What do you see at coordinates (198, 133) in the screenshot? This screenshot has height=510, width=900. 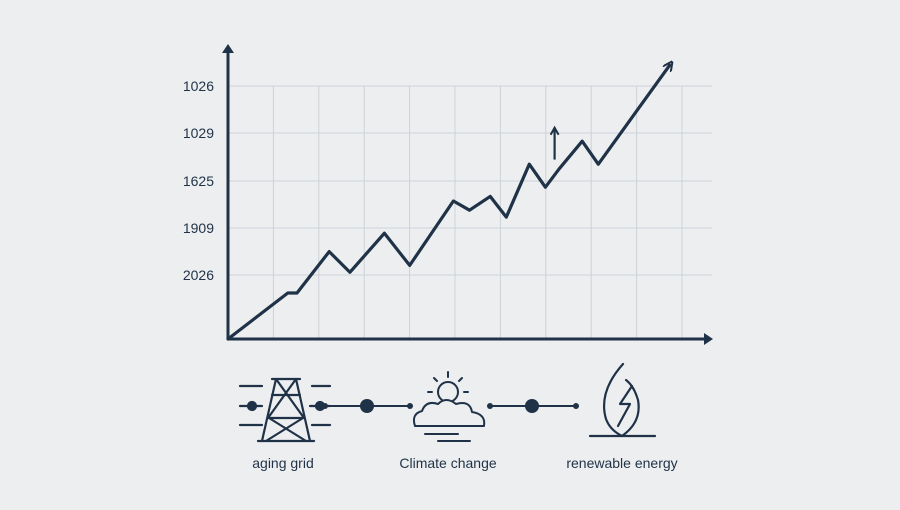 I see `y-tick-label: 1029` at bounding box center [198, 133].